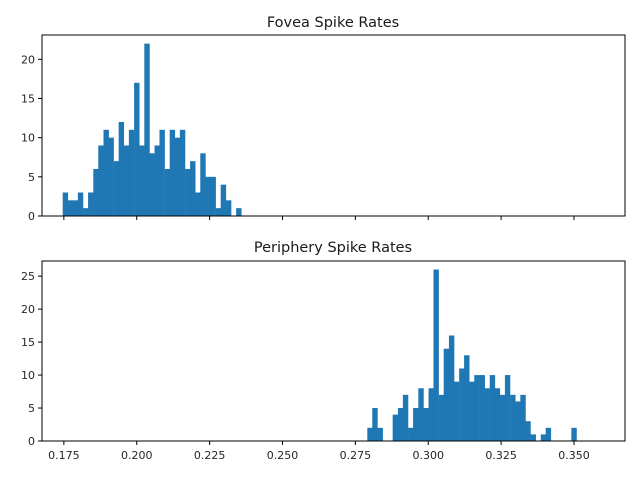  I want to click on periphery-x-tick-label: 0.300, so click(428, 455).